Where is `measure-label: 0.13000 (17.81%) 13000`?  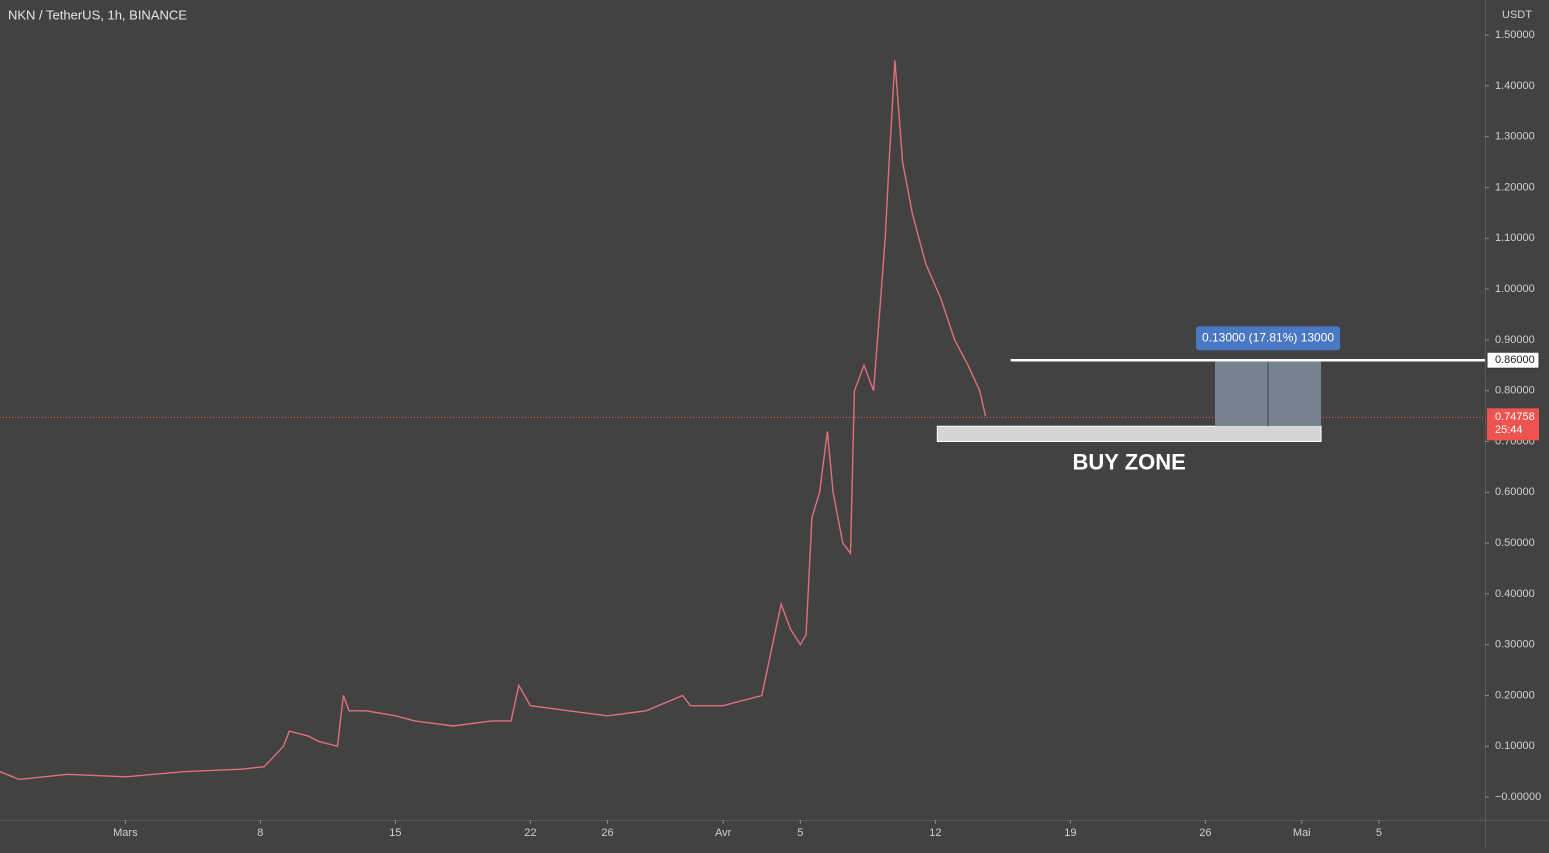 measure-label: 0.13000 (17.81%) 13000 is located at coordinates (1268, 337).